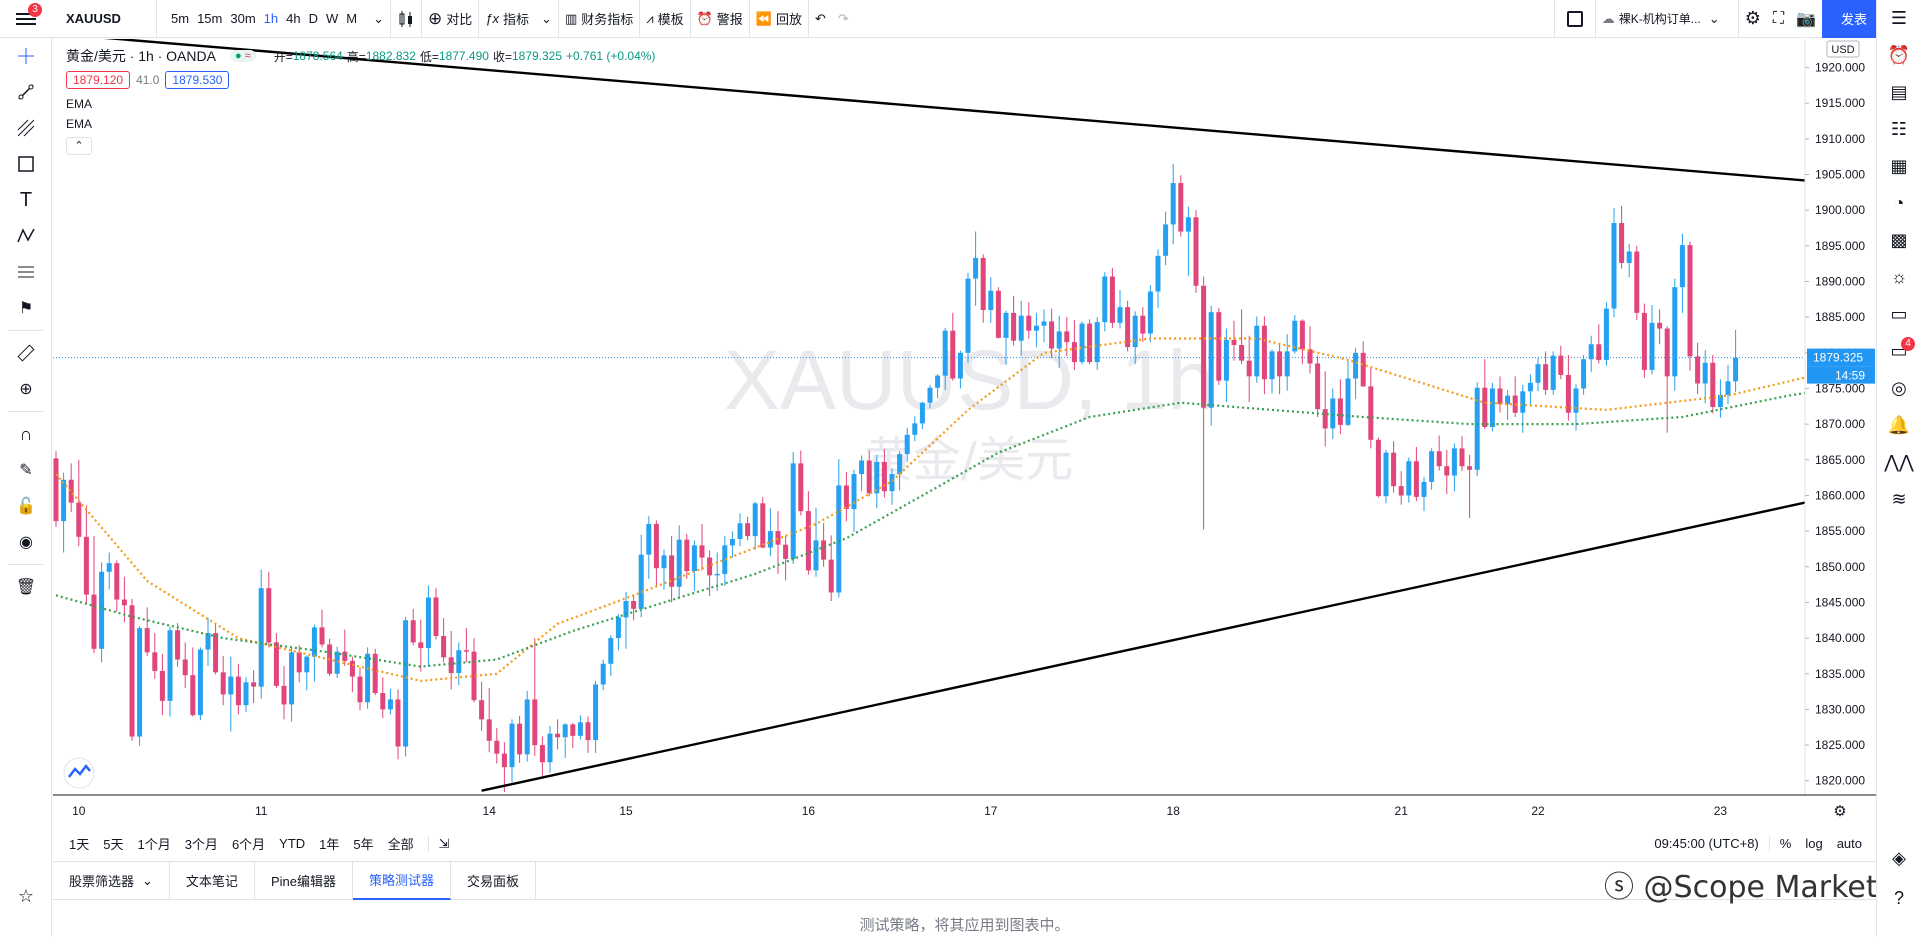 The width and height of the screenshot is (1920, 937). What do you see at coordinates (1898, 388) in the screenshot?
I see `streams-button: ◎` at bounding box center [1898, 388].